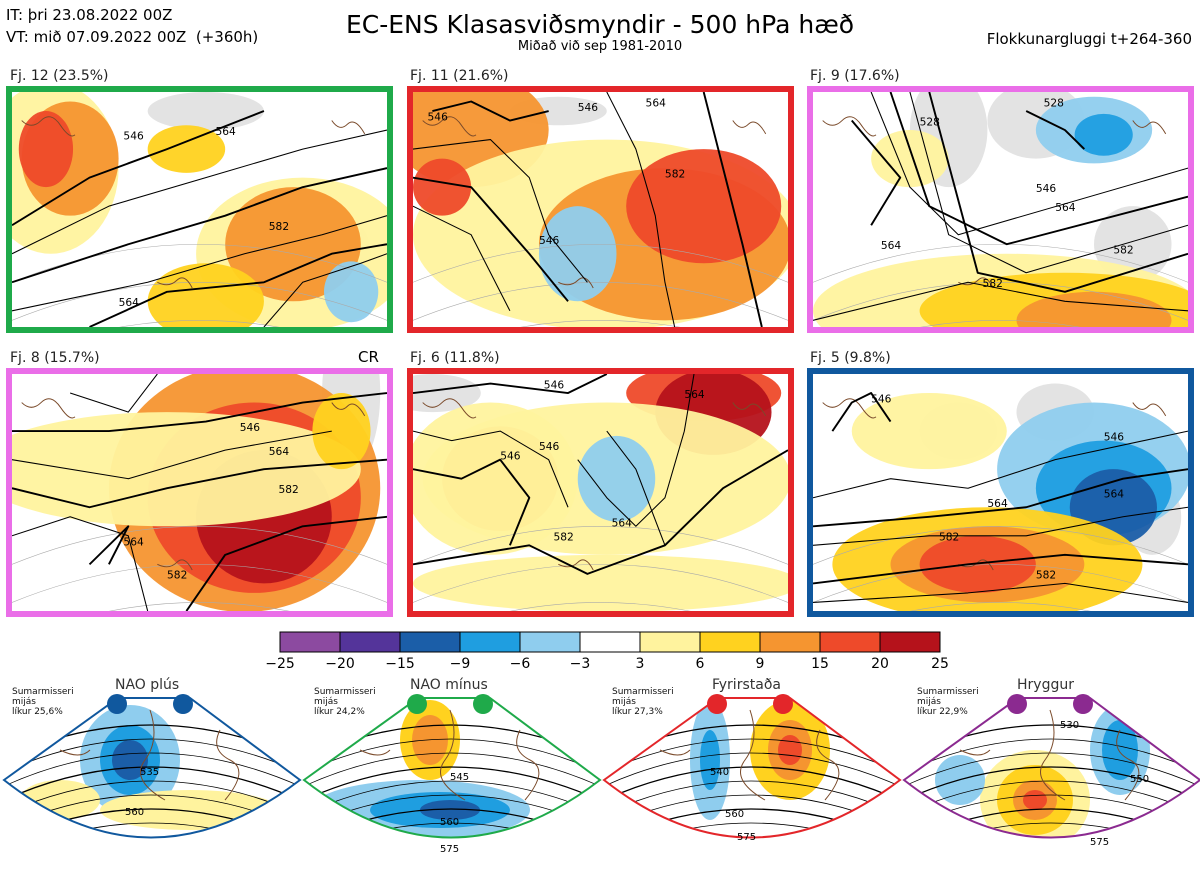 This screenshot has height=871, width=1200. Describe the element at coordinates (930, 122) in the screenshot. I see `contour-label-1: 528` at that location.